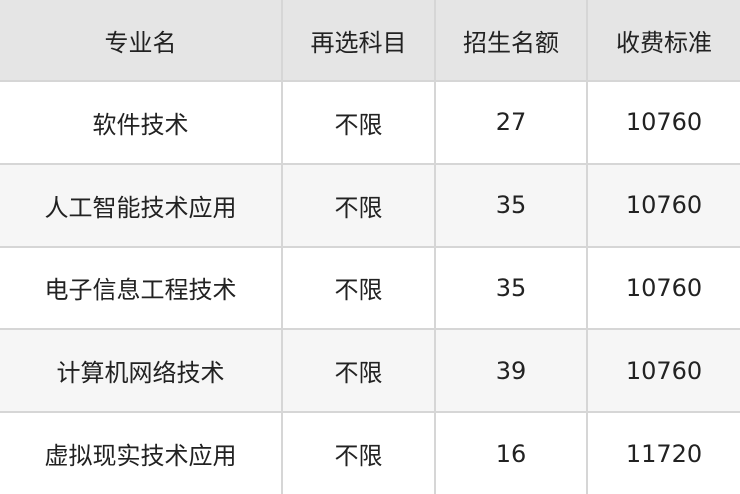 The width and height of the screenshot is (740, 494). Describe the element at coordinates (663, 41) in the screenshot. I see `header-fee: 收费标准` at that location.